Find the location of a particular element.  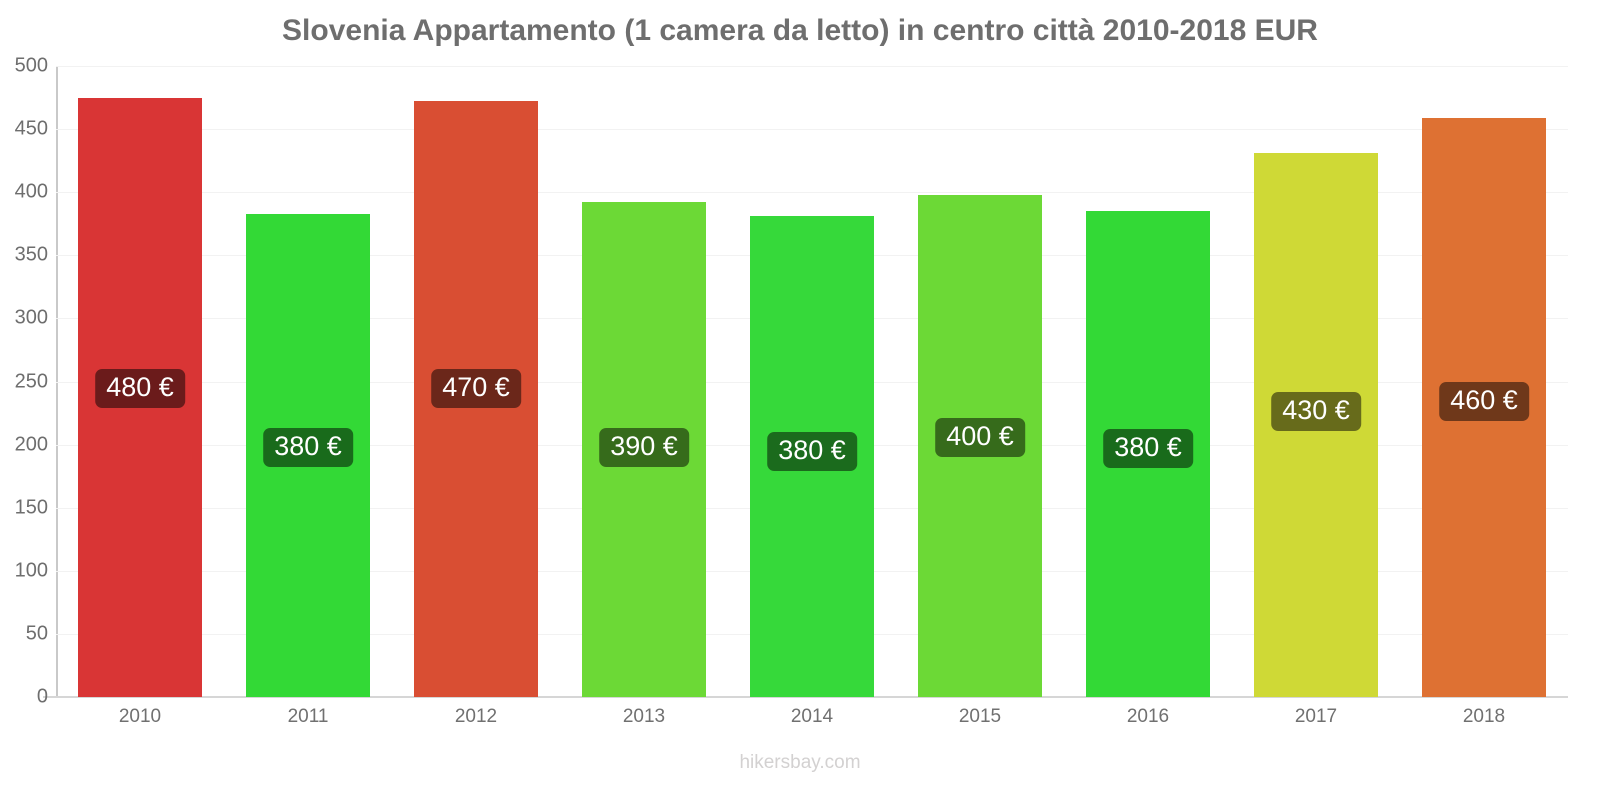

y-axis-tick-label: 0 is located at coordinates (42, 696).